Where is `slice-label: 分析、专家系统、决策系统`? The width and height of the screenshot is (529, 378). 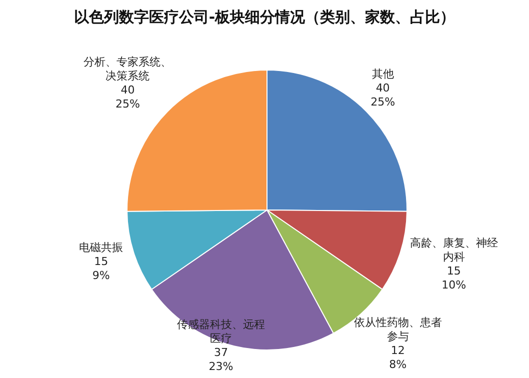 slice-label: 分析、专家系统、决策系统 is located at coordinates (128, 68).